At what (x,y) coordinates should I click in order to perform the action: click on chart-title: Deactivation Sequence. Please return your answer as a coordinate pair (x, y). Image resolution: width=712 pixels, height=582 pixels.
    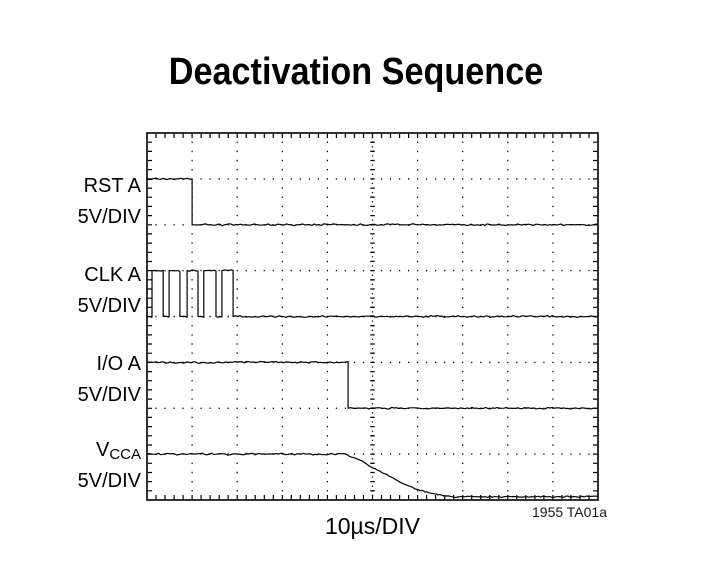
    Looking at the image, I should click on (356, 72).